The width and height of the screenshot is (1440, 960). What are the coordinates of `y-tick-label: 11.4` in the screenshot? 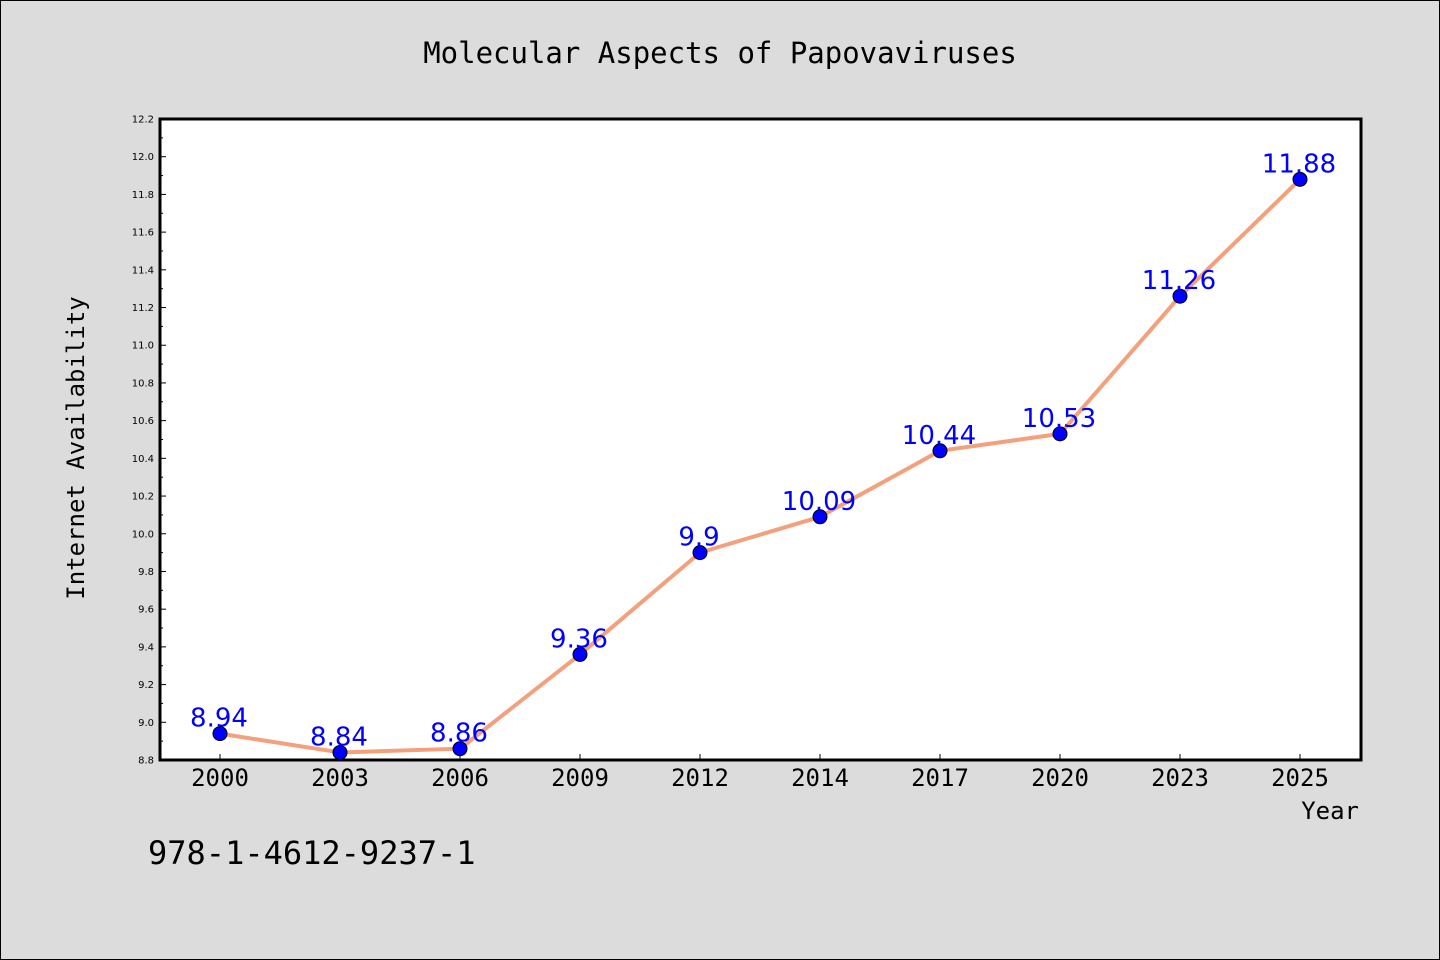 It's located at (143, 270).